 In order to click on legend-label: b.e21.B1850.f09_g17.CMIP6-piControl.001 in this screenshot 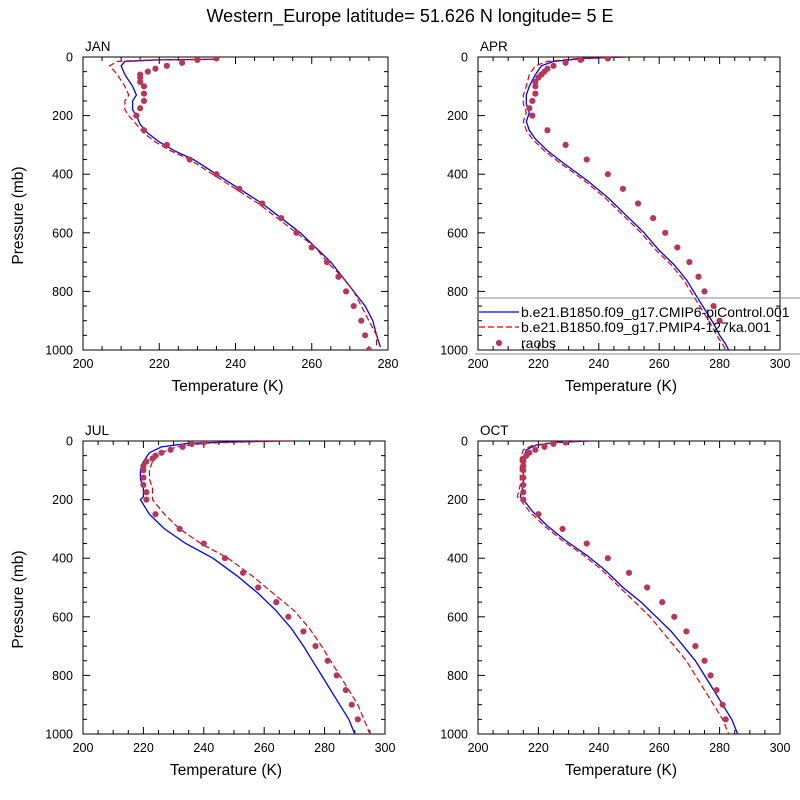, I will do `click(655, 312)`.